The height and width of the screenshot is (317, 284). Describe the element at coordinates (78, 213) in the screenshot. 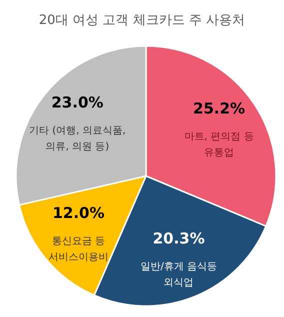

I see `data-label: 12.0%` at that location.